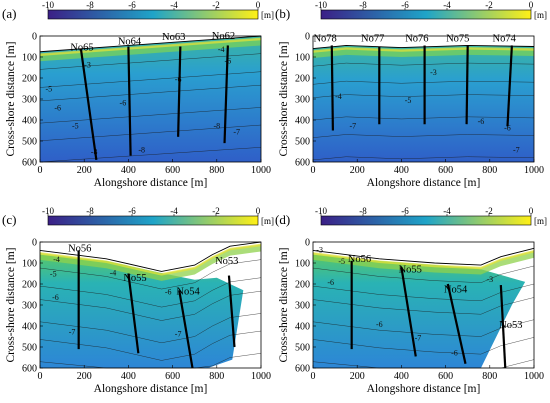 The width and height of the screenshot is (550, 403). What do you see at coordinates (261, 170) in the screenshot?
I see `x-tick-label: 1000` at bounding box center [261, 170].